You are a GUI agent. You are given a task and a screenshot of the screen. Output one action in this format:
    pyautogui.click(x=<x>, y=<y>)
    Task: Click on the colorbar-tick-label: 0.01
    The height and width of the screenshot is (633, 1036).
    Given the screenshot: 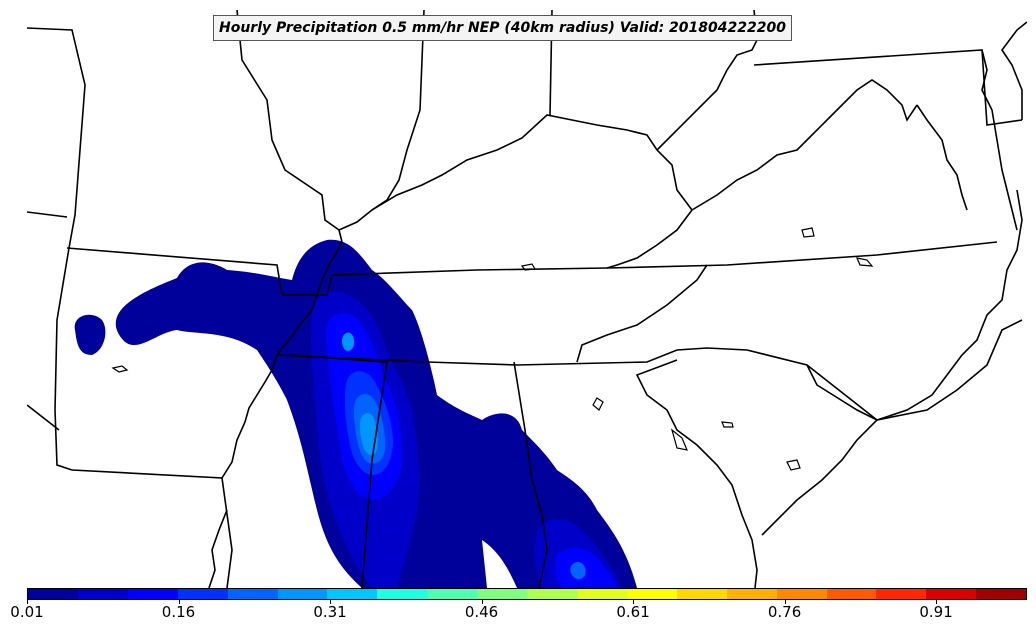 What is the action you would take?
    pyautogui.click(x=27, y=612)
    